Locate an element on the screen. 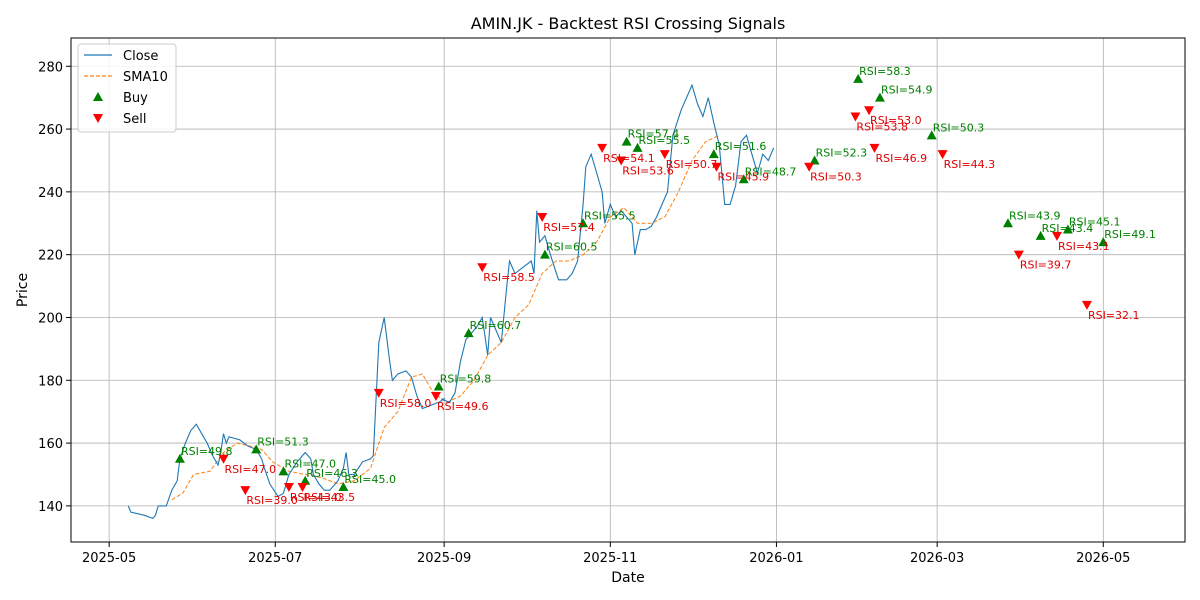 Image resolution: width=1200 pixels, height=600 pixels. sell-annotation: RSI=43.0 is located at coordinates (316, 497).